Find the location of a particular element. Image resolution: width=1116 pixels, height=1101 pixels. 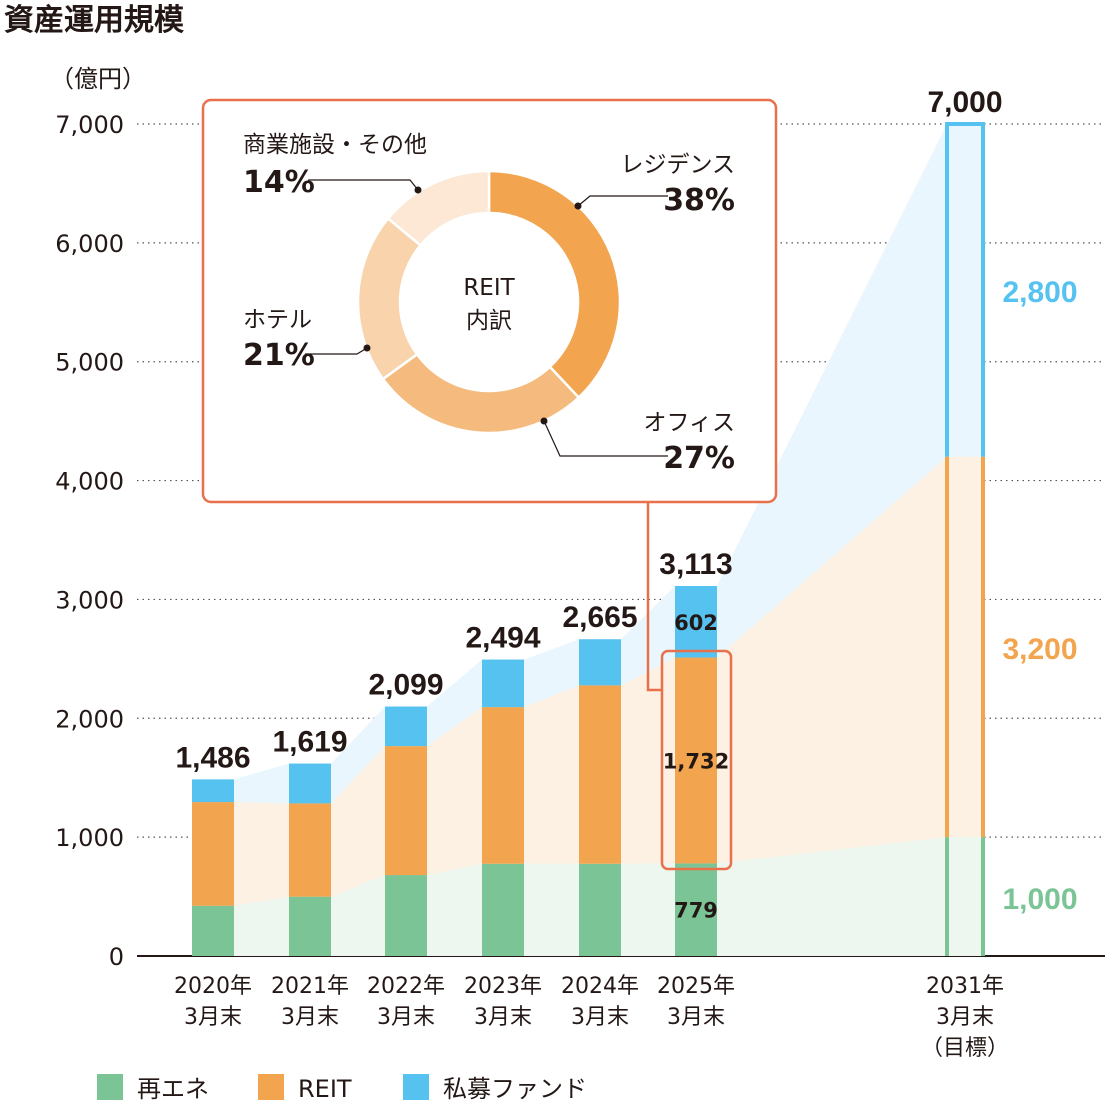

slice-percent: 21% is located at coordinates (279, 355).